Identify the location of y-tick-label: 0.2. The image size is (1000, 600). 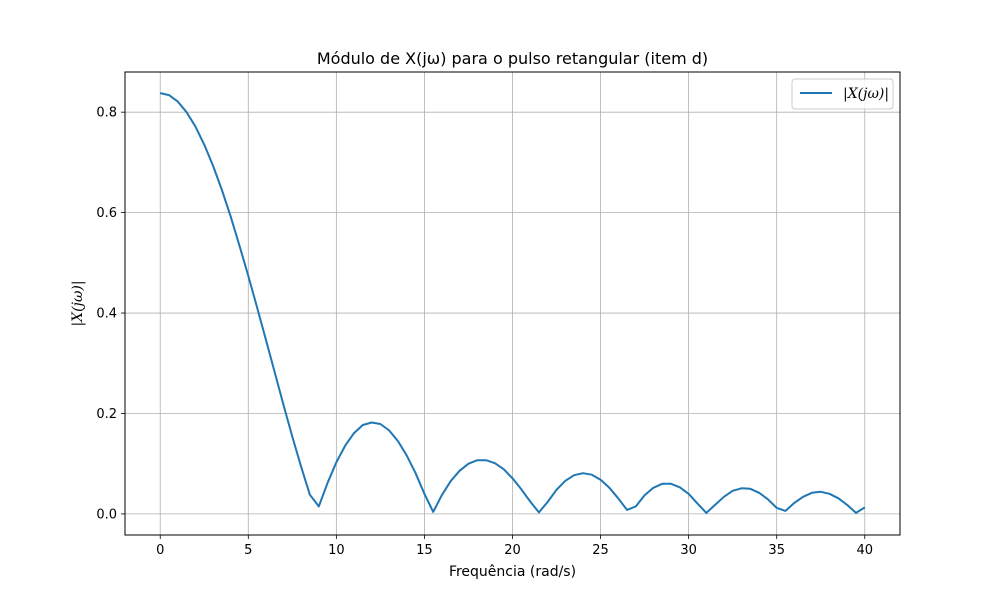
(106, 414).